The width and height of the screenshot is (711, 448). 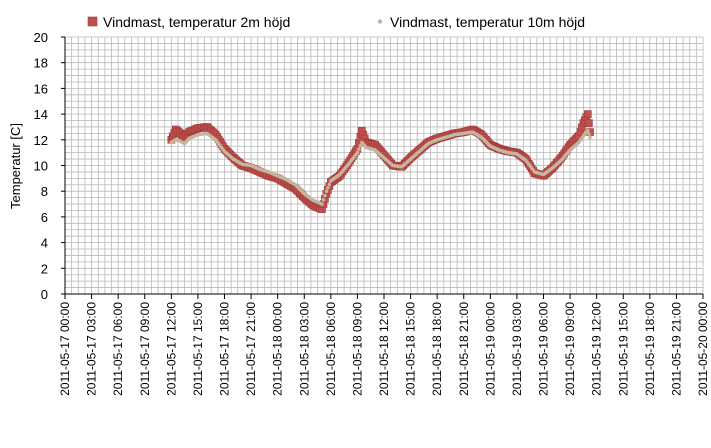 What do you see at coordinates (411, 349) in the screenshot?
I see `x-tick-label: 2011-05-18 15:00` at bounding box center [411, 349].